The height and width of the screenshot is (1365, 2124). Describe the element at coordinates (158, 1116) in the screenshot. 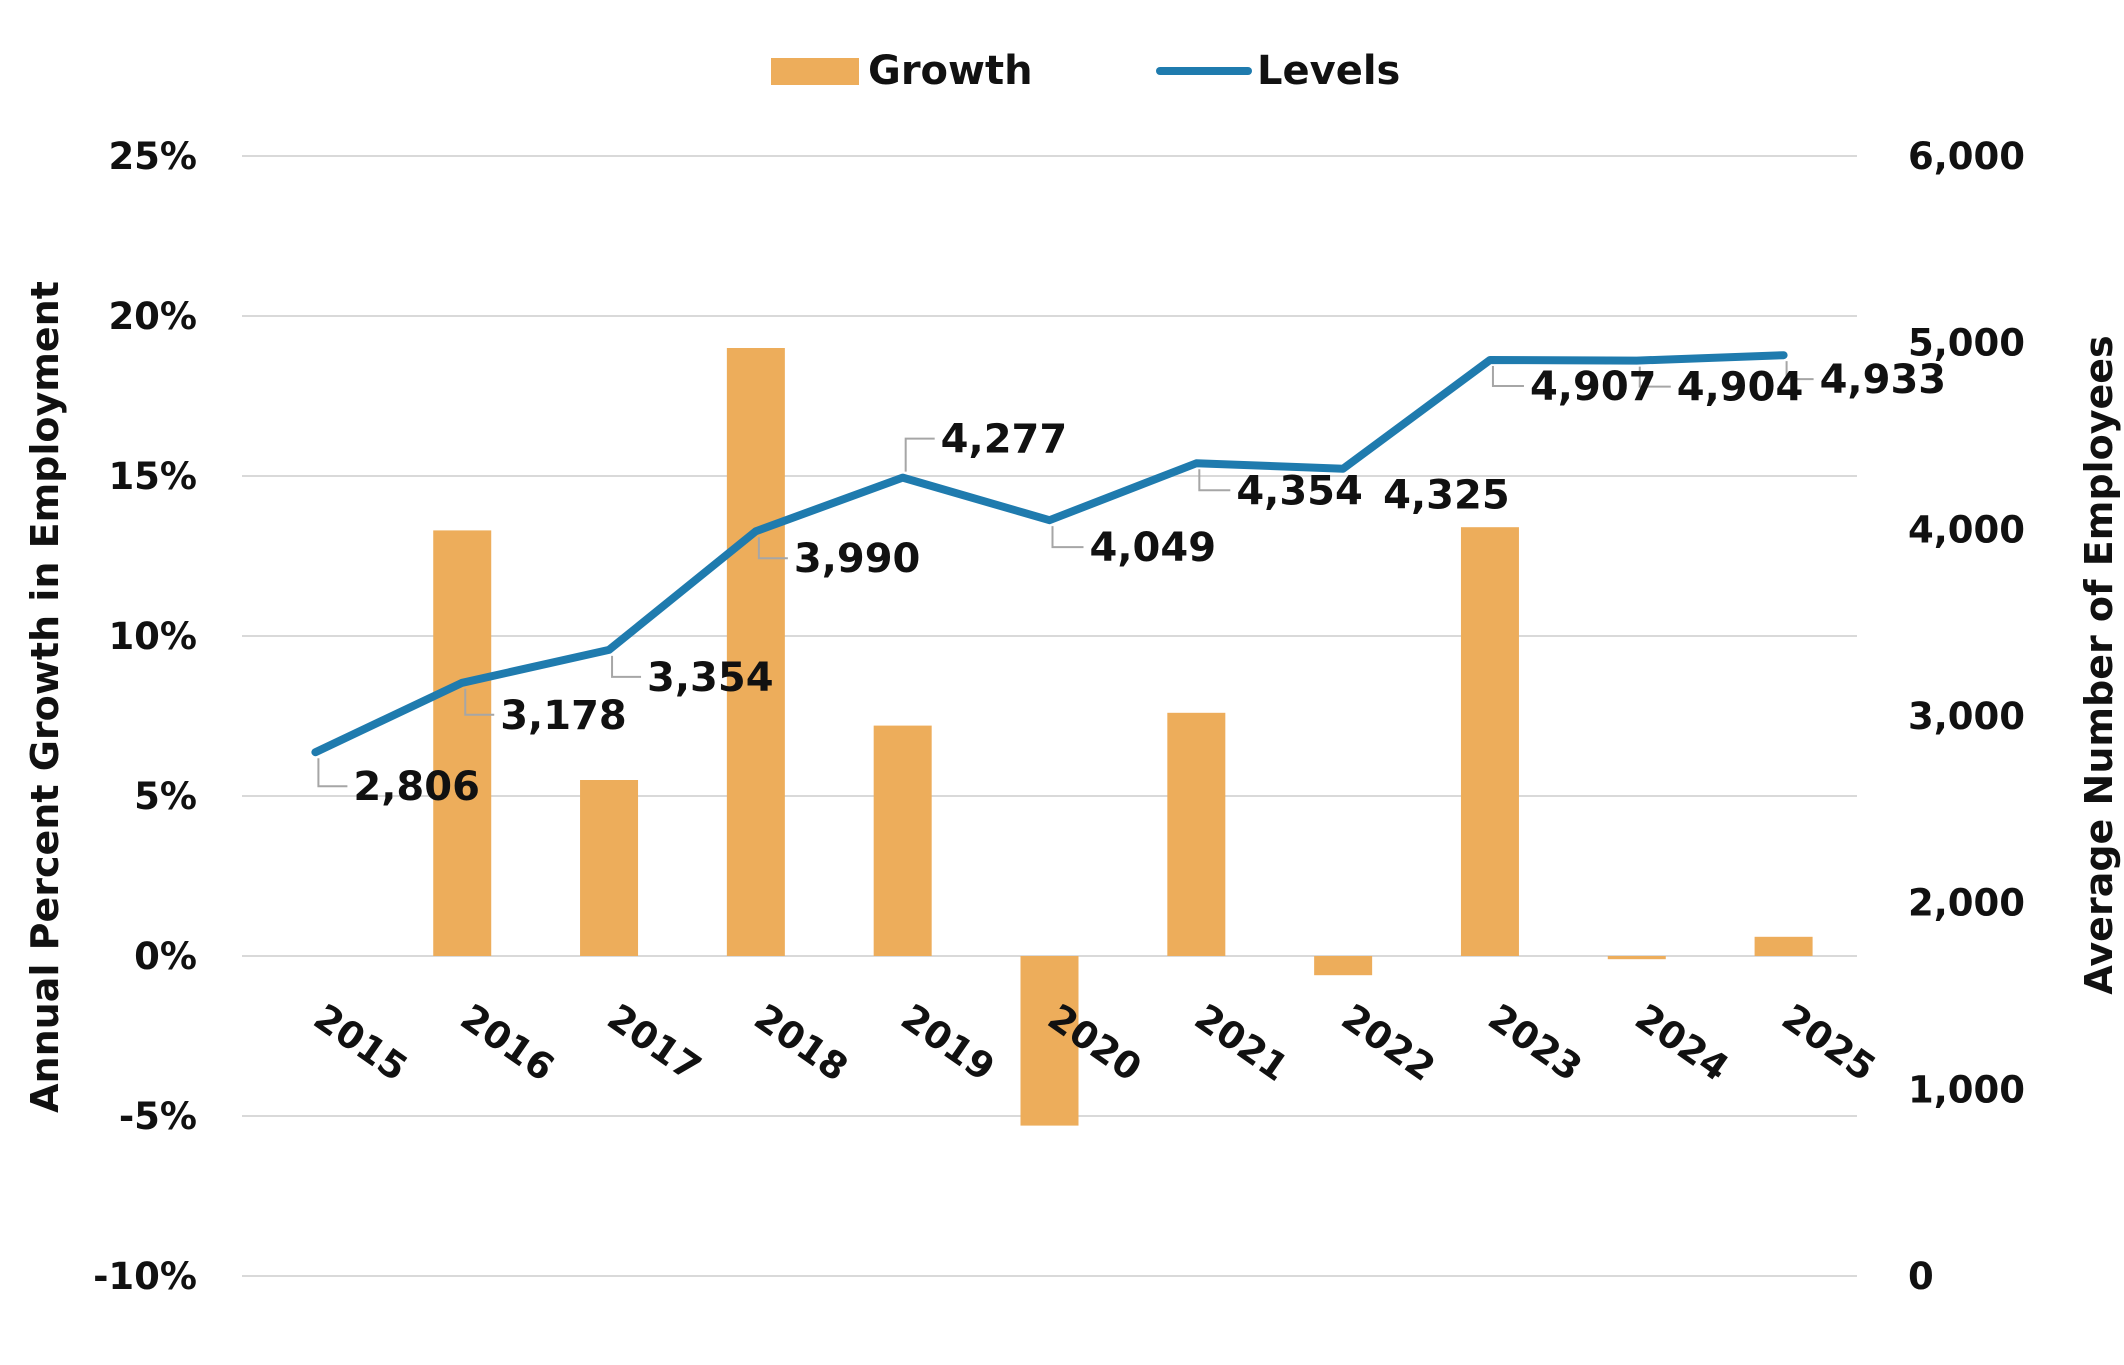

I see `left-tick-label: -5%` at that location.